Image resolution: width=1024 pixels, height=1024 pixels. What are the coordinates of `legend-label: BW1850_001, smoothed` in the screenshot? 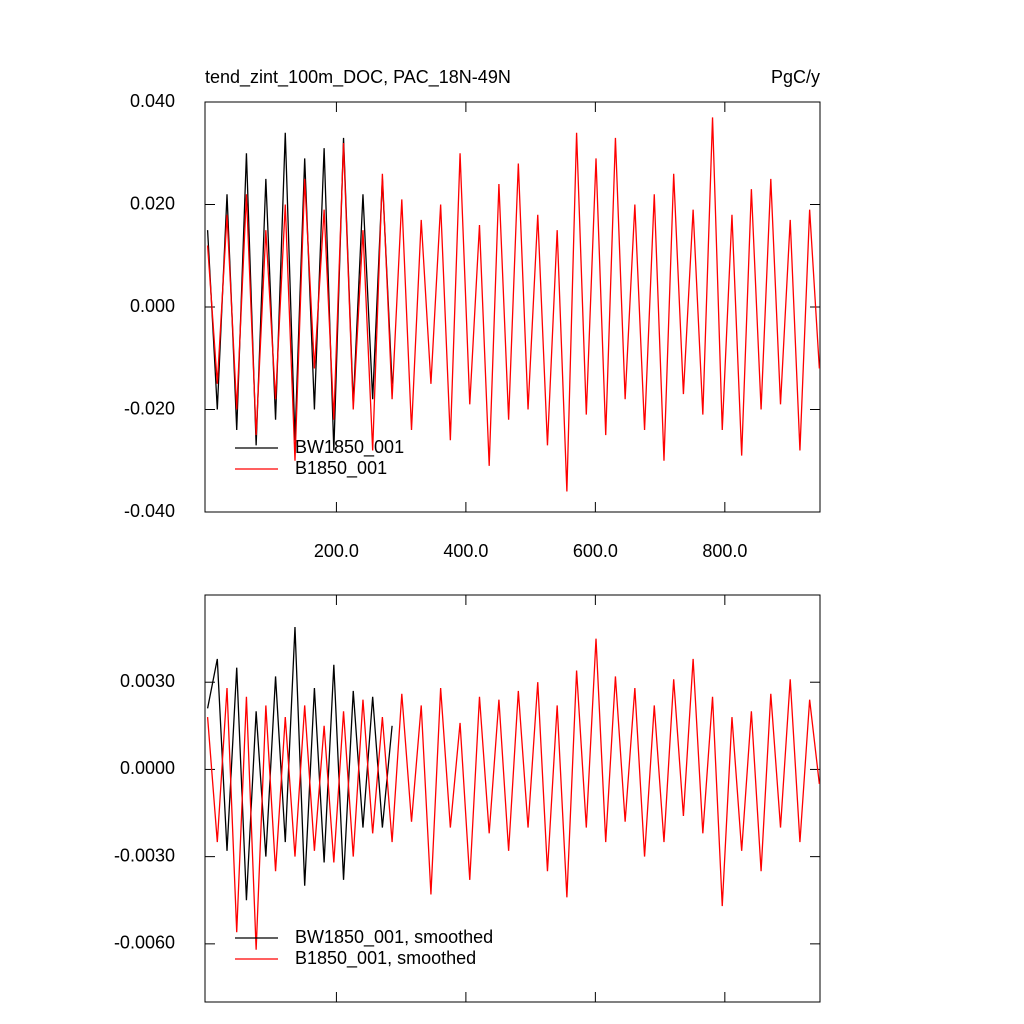 It's located at (394, 937).